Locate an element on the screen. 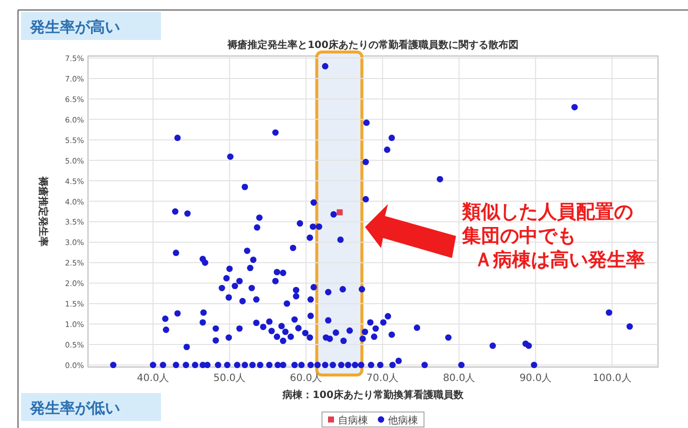 The image size is (688, 428). x-tick-label: 70.0人 is located at coordinates (382, 378).